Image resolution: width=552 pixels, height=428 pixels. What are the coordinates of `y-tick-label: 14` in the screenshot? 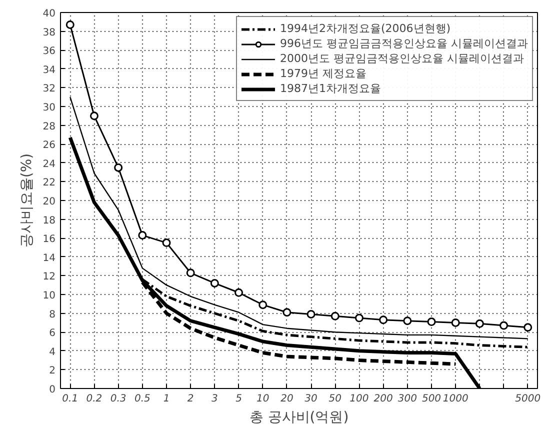 It's located at (49, 258).